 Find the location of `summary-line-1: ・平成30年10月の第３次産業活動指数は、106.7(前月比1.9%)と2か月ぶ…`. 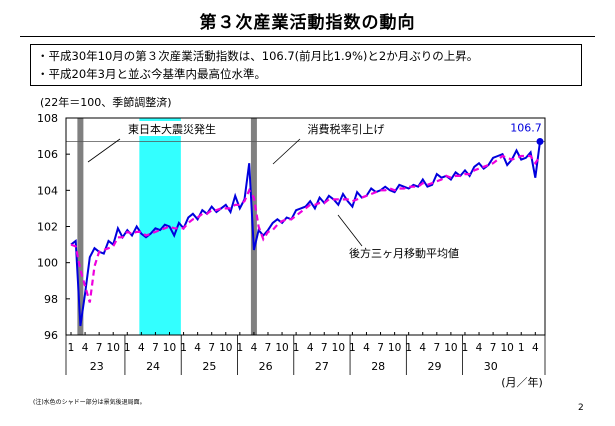

summary-line-1: ・平成30年10月の第３次産業活動指数は、106.7(前月比1.9%)と2か月ぶ… is located at coordinates (258, 56).